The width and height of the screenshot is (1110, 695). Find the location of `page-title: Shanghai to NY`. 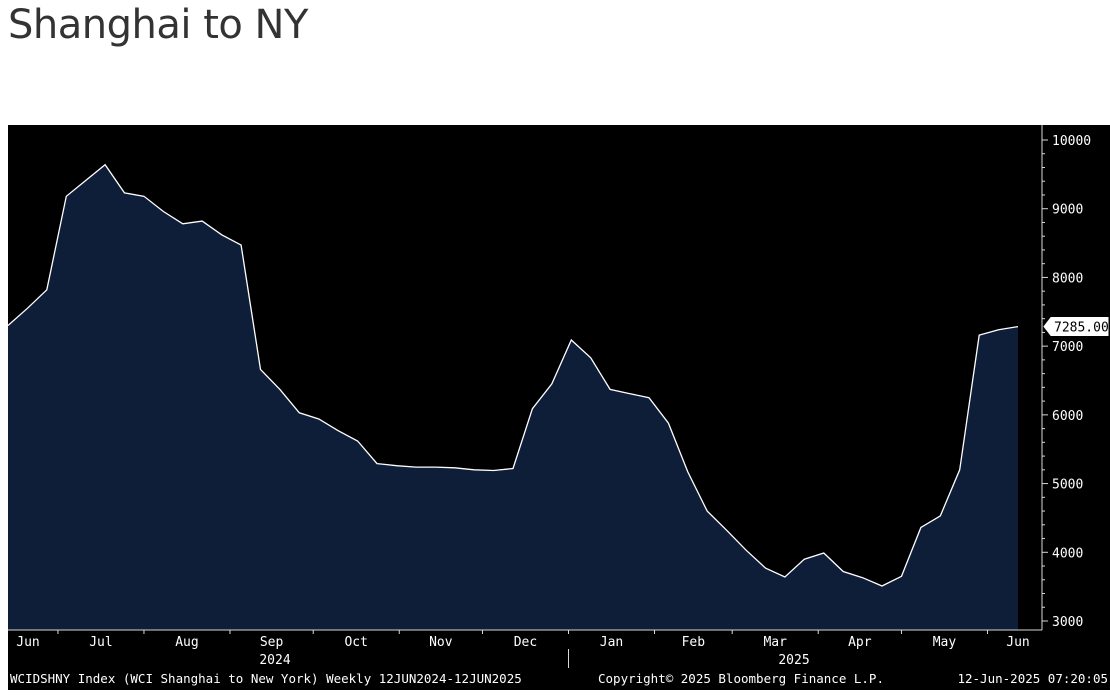

page-title: Shanghai to NY is located at coordinates (158, 25).